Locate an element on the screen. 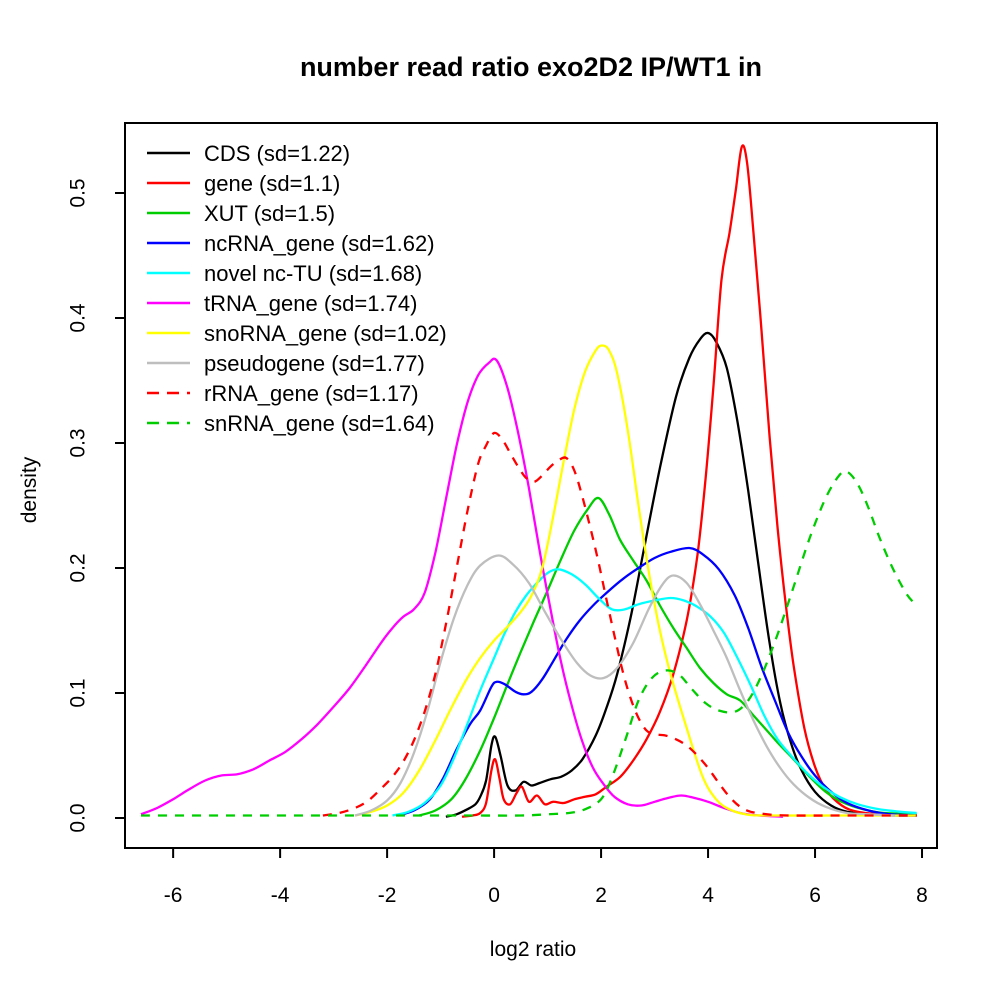 This screenshot has width=1000, height=1005. legend-label: CDS (sd=1.22) is located at coordinates (277, 153).